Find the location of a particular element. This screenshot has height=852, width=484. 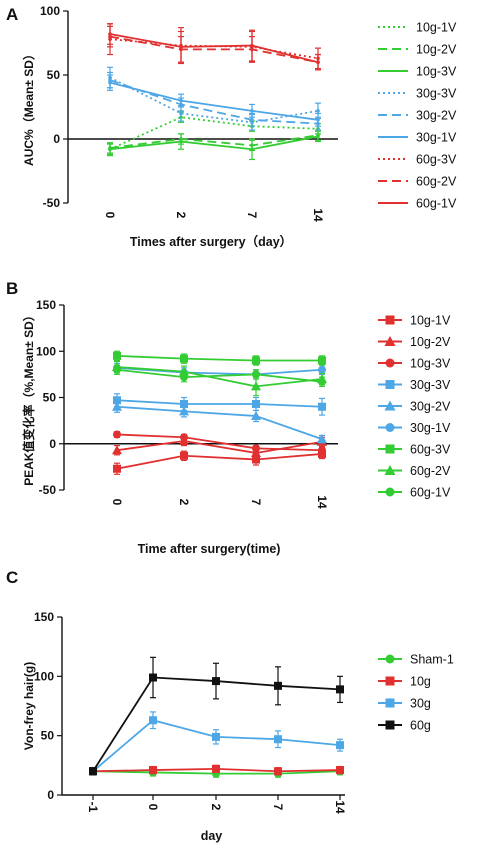

legend-item: 30g-2V is located at coordinates (417, 116).